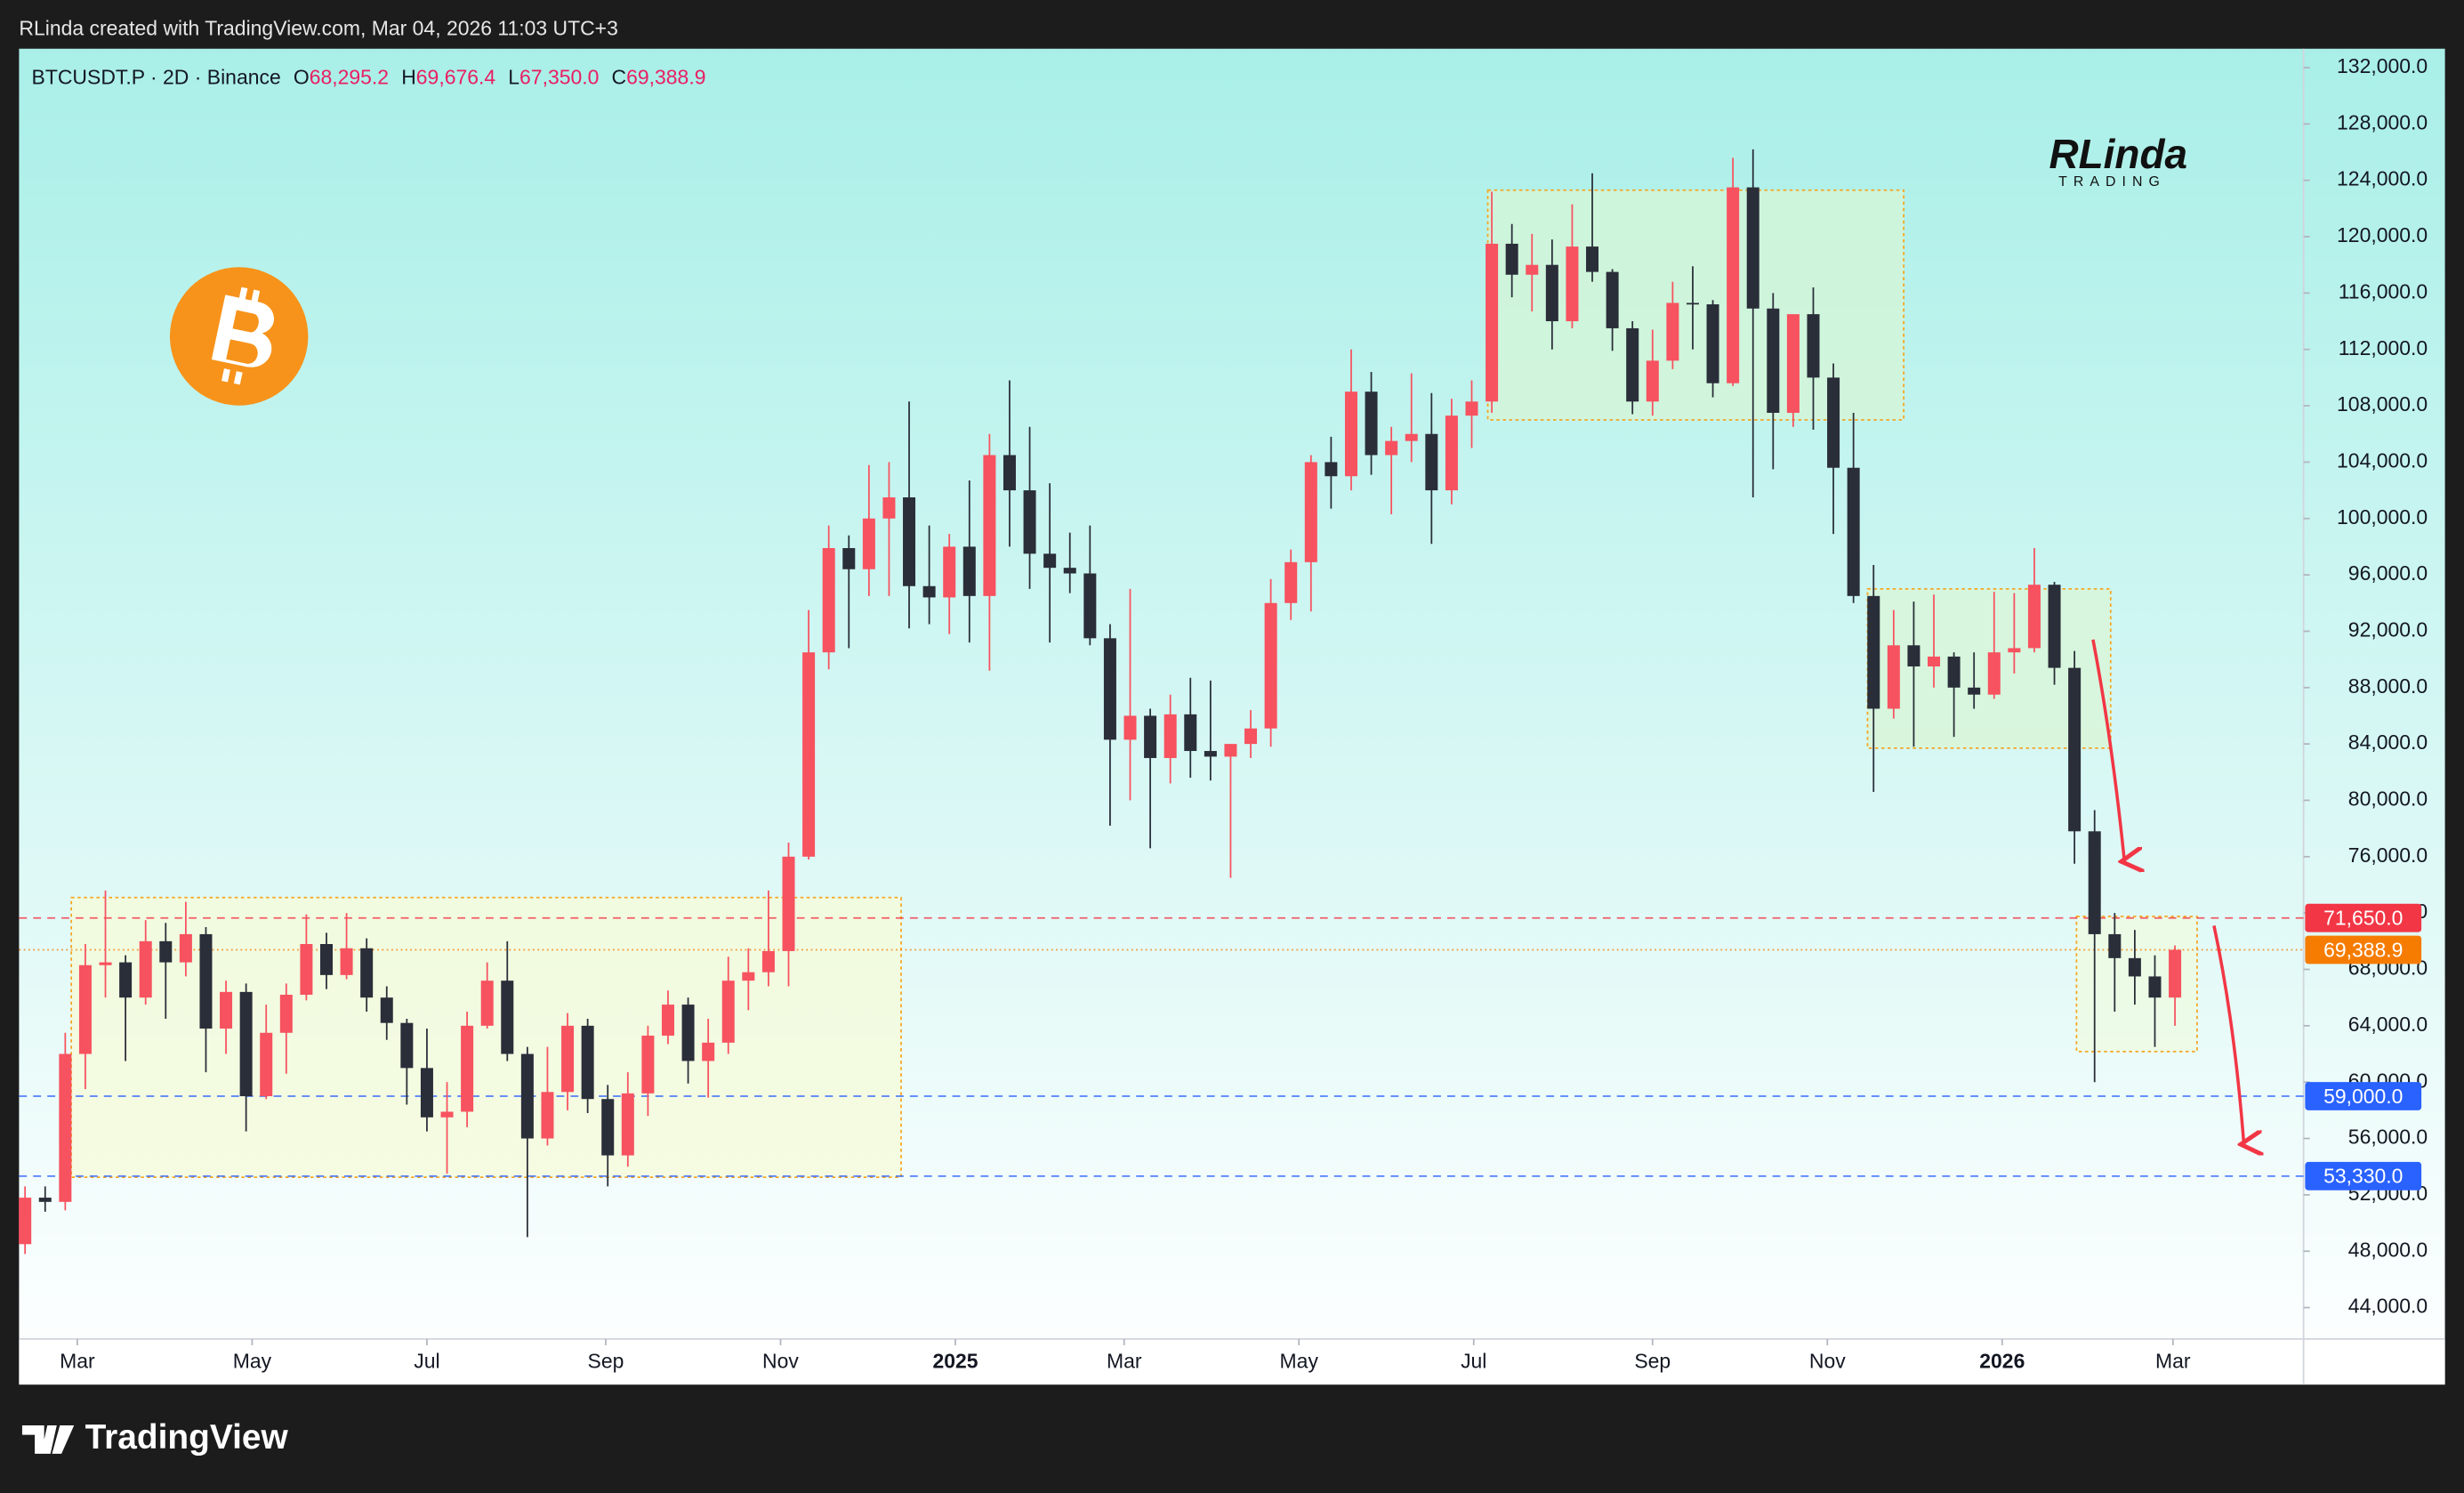  Describe the element at coordinates (2382, 517) in the screenshot. I see `y-tick-label: 100,000.0` at that location.